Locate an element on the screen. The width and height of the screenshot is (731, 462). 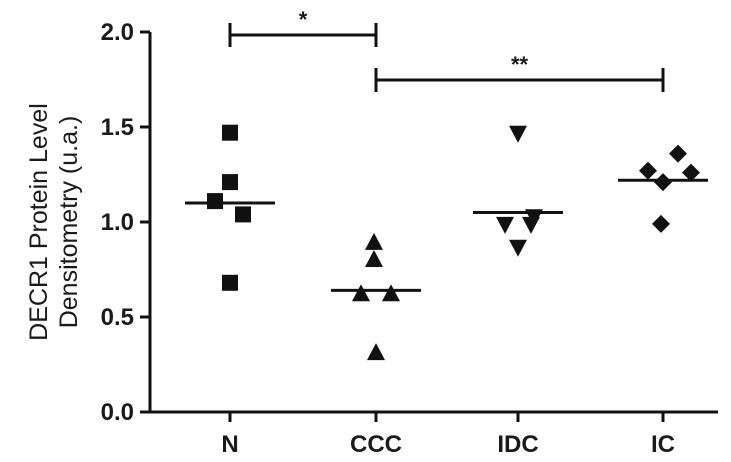
y-axis-label-line-1: DECR1 Protein Level is located at coordinates (39, 222).